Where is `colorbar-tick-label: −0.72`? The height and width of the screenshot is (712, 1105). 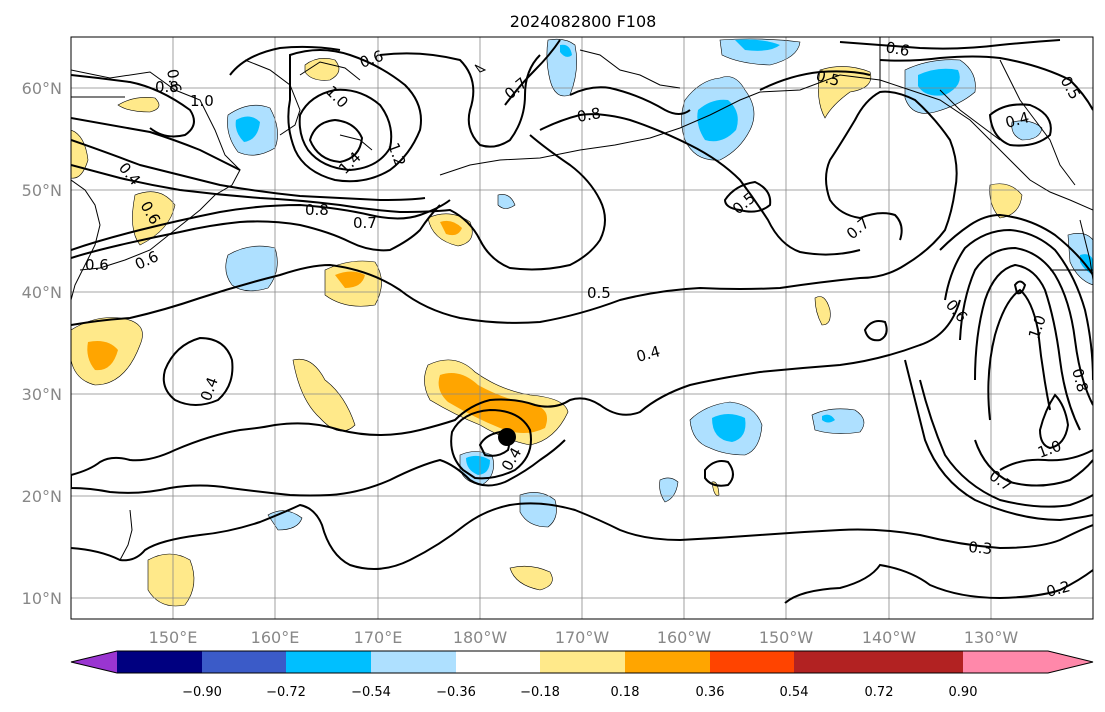
colorbar-tick-label: −0.72 is located at coordinates (286, 692).